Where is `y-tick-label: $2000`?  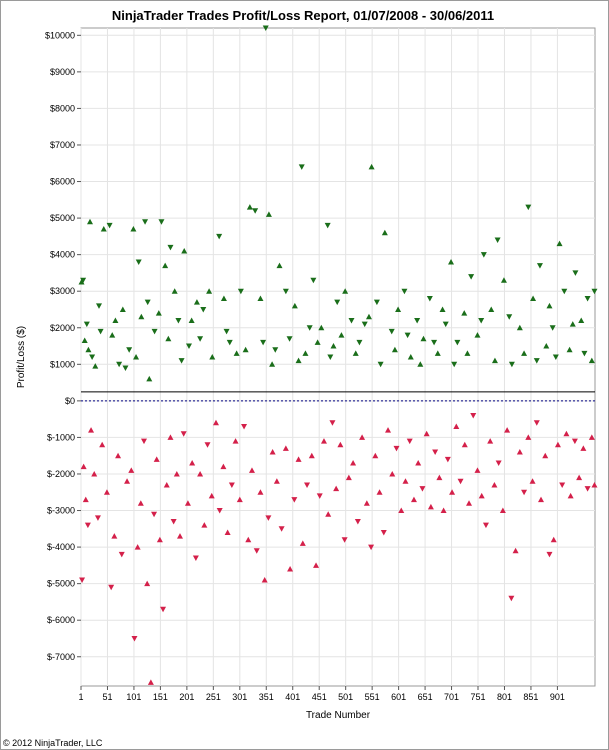 y-tick-label: $2000 is located at coordinates (62, 328).